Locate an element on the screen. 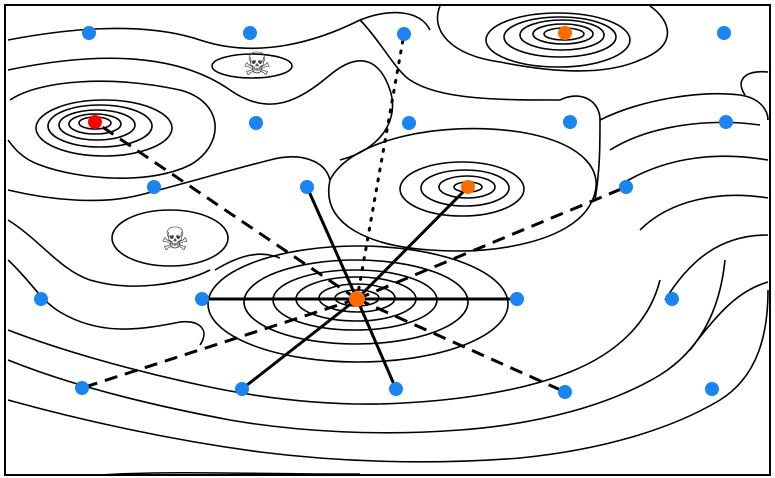  edge-hub-to-south-node is located at coordinates (376, 344).